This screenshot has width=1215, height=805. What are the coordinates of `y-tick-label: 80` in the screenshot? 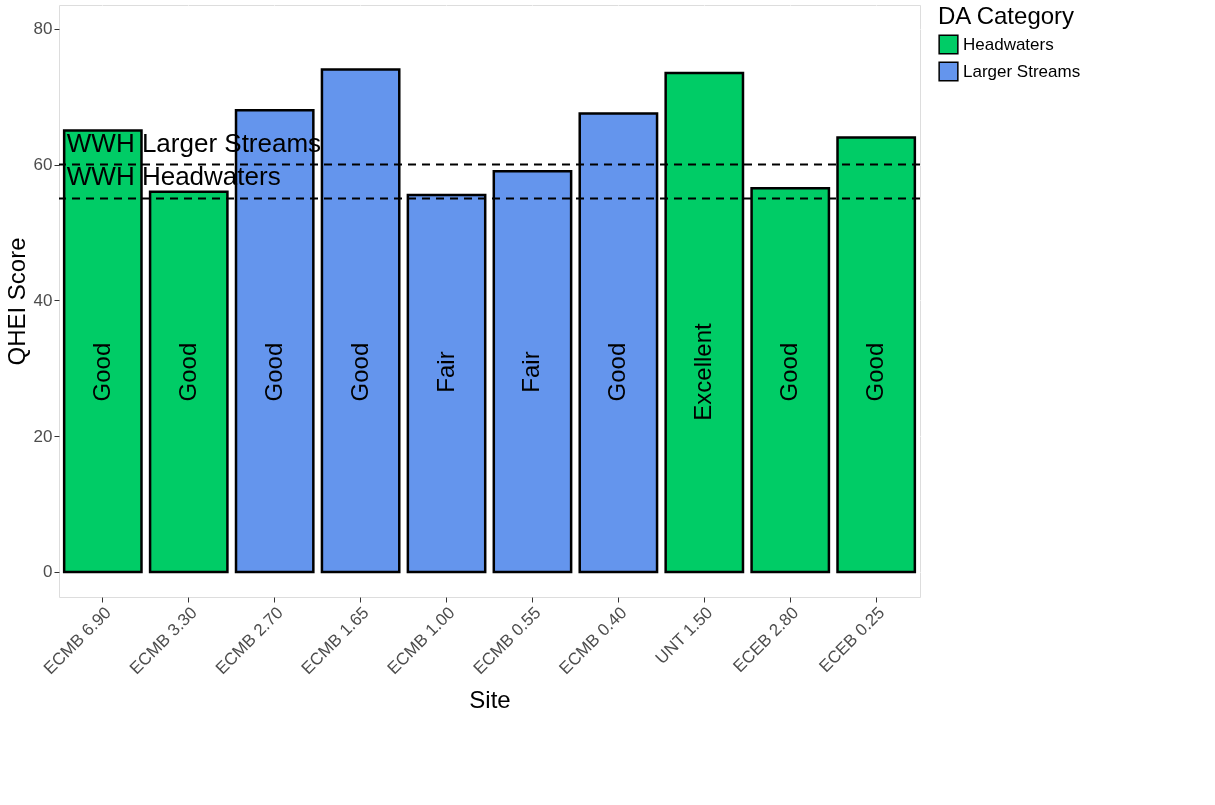 It's located at (43, 29).